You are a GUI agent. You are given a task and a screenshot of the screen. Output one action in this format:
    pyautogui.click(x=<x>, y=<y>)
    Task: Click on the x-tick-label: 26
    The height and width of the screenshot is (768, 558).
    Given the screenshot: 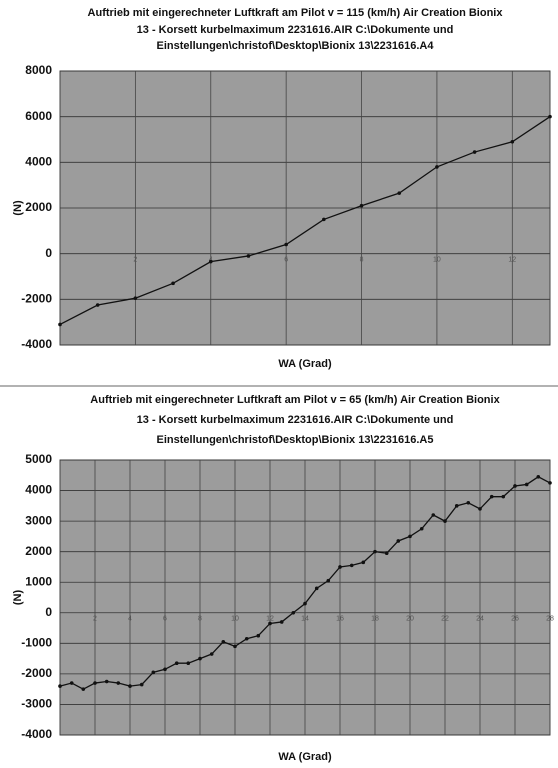 What is the action you would take?
    pyautogui.click(x=515, y=619)
    